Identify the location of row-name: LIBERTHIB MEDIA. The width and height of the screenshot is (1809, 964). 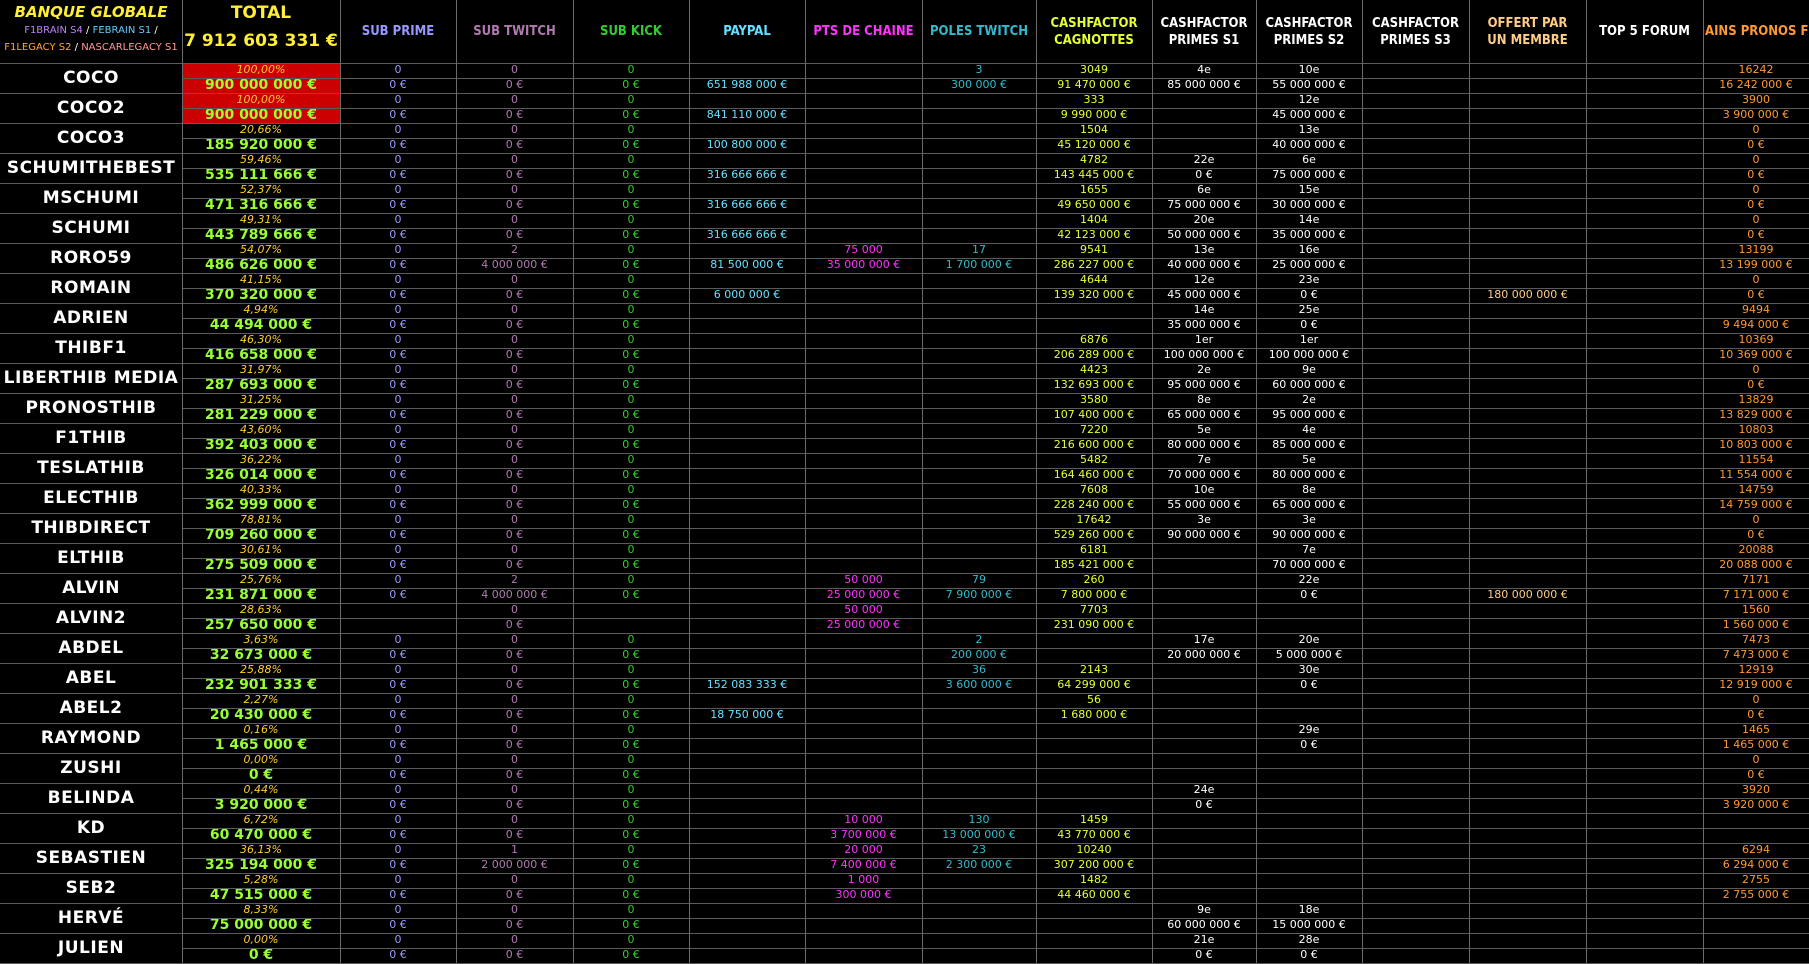
(91, 377).